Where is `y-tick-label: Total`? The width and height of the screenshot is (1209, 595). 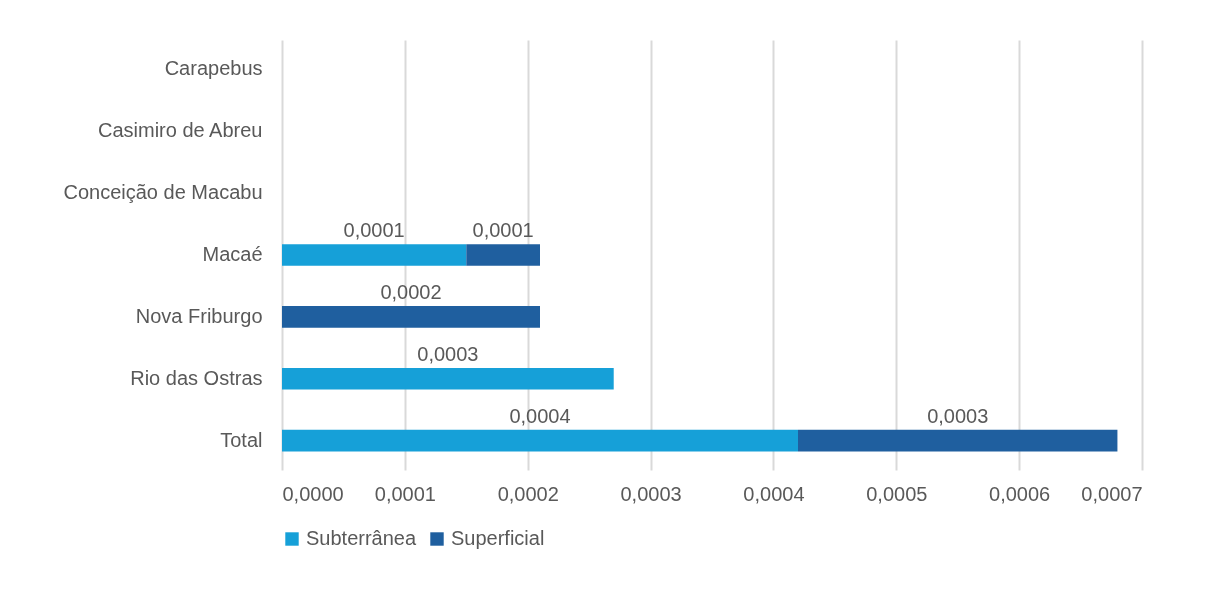 y-tick-label: Total is located at coordinates (241, 439).